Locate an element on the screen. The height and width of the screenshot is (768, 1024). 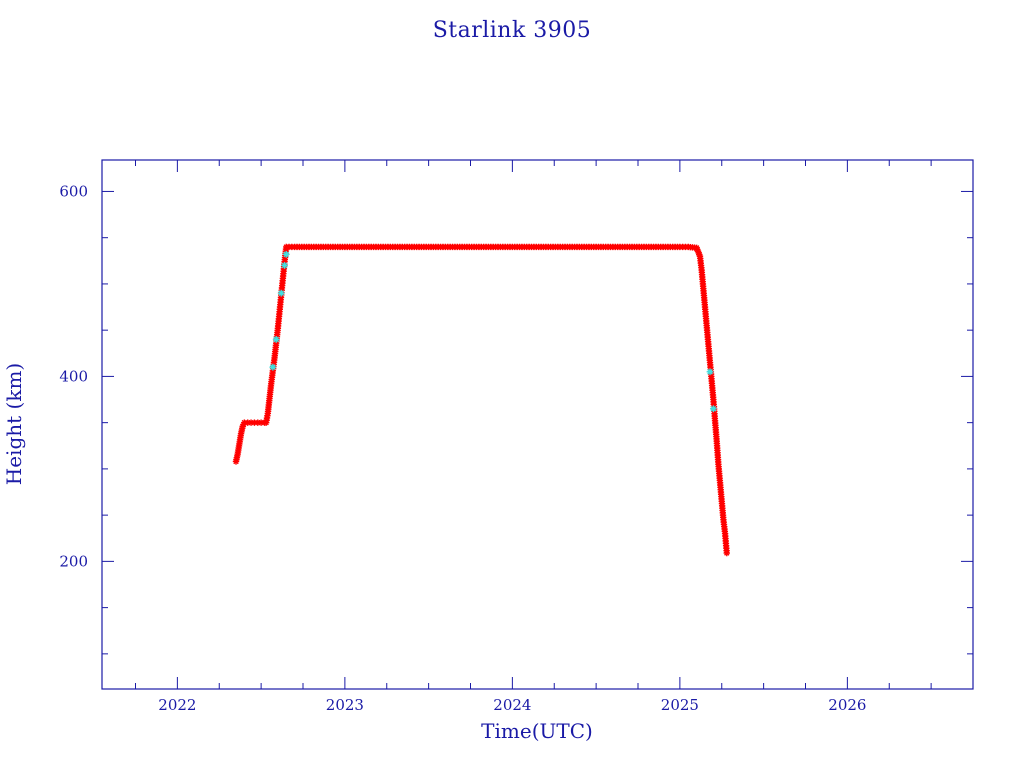
y-tick-label: 400 is located at coordinates (73, 376).